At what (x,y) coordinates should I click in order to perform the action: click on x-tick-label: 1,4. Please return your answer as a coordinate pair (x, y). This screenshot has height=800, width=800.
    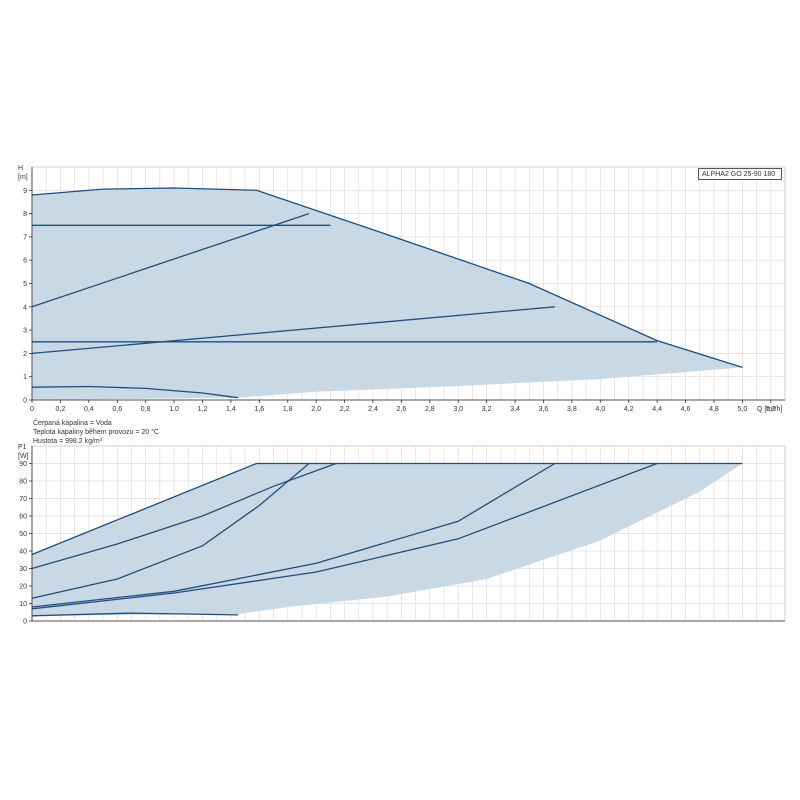
    Looking at the image, I should click on (231, 409).